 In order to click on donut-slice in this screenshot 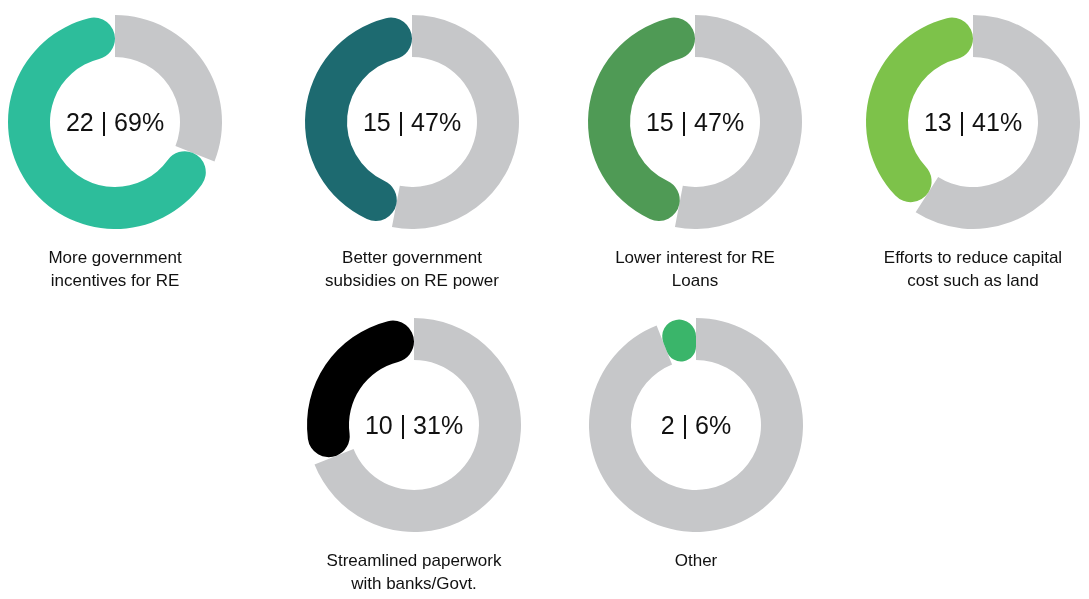, I will do `click(679, 340)`.